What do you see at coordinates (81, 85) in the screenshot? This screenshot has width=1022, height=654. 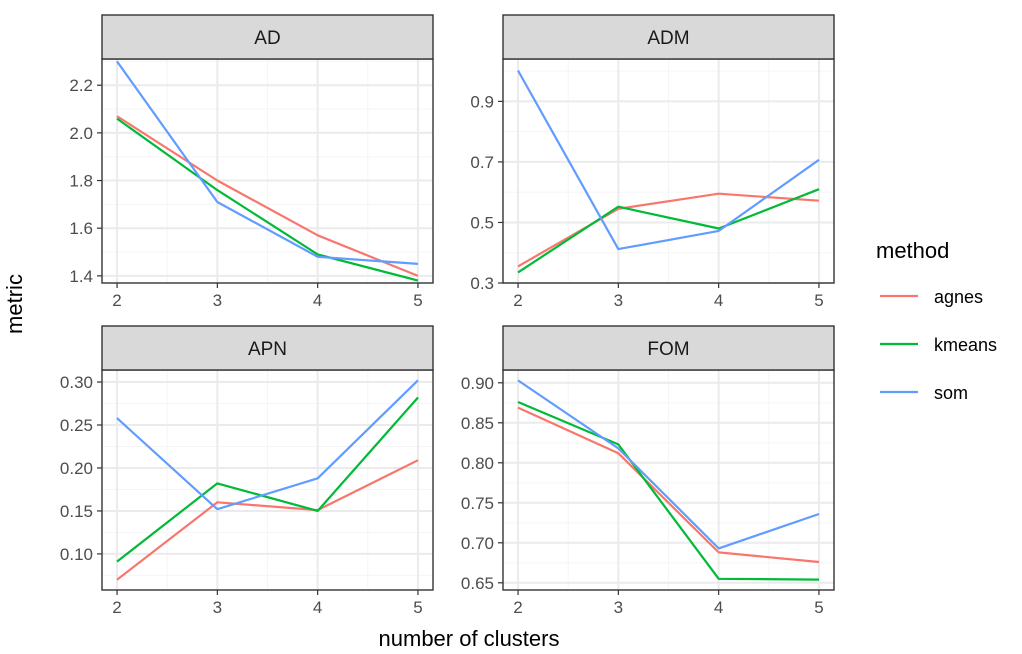 I see `y-tick-label: 2.2` at bounding box center [81, 85].